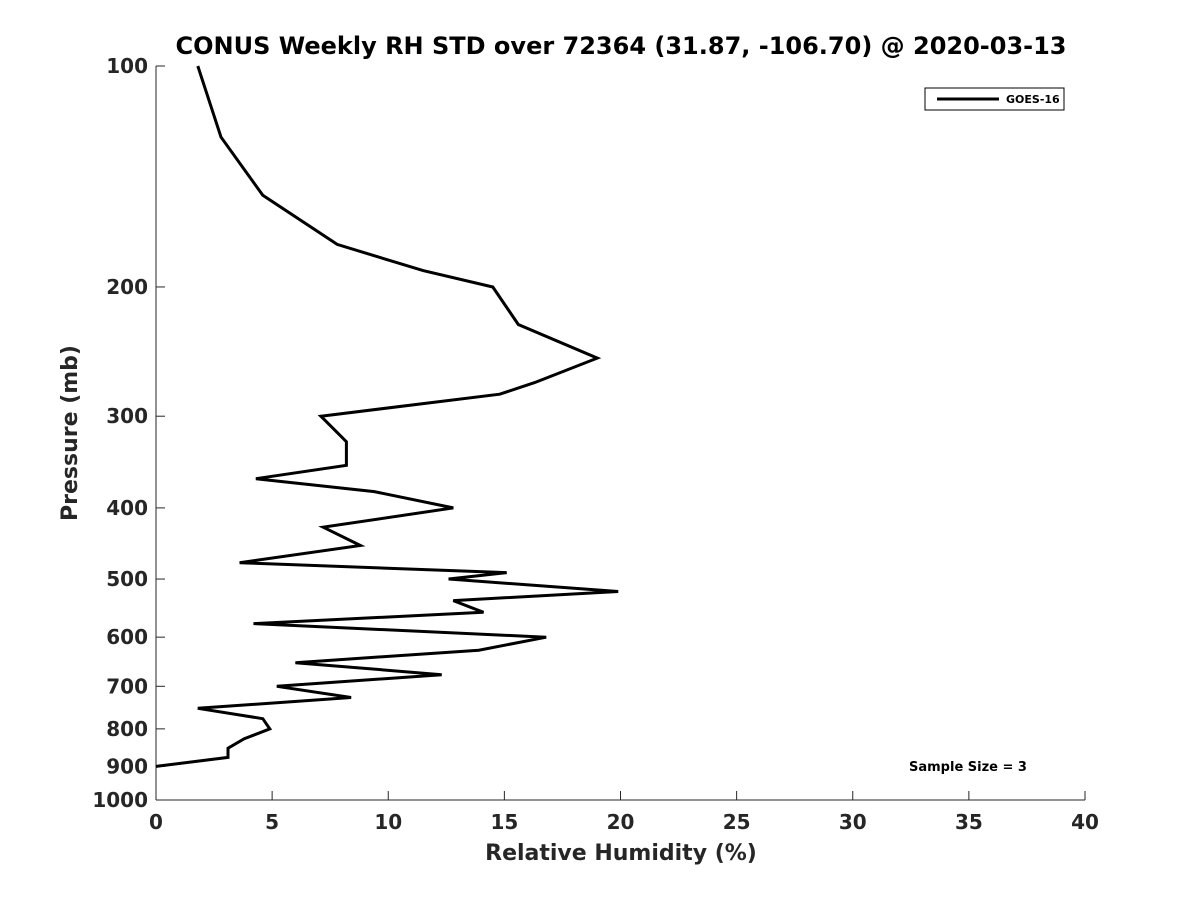 The width and height of the screenshot is (1200, 900). I want to click on x-tick-label: 35, so click(969, 822).